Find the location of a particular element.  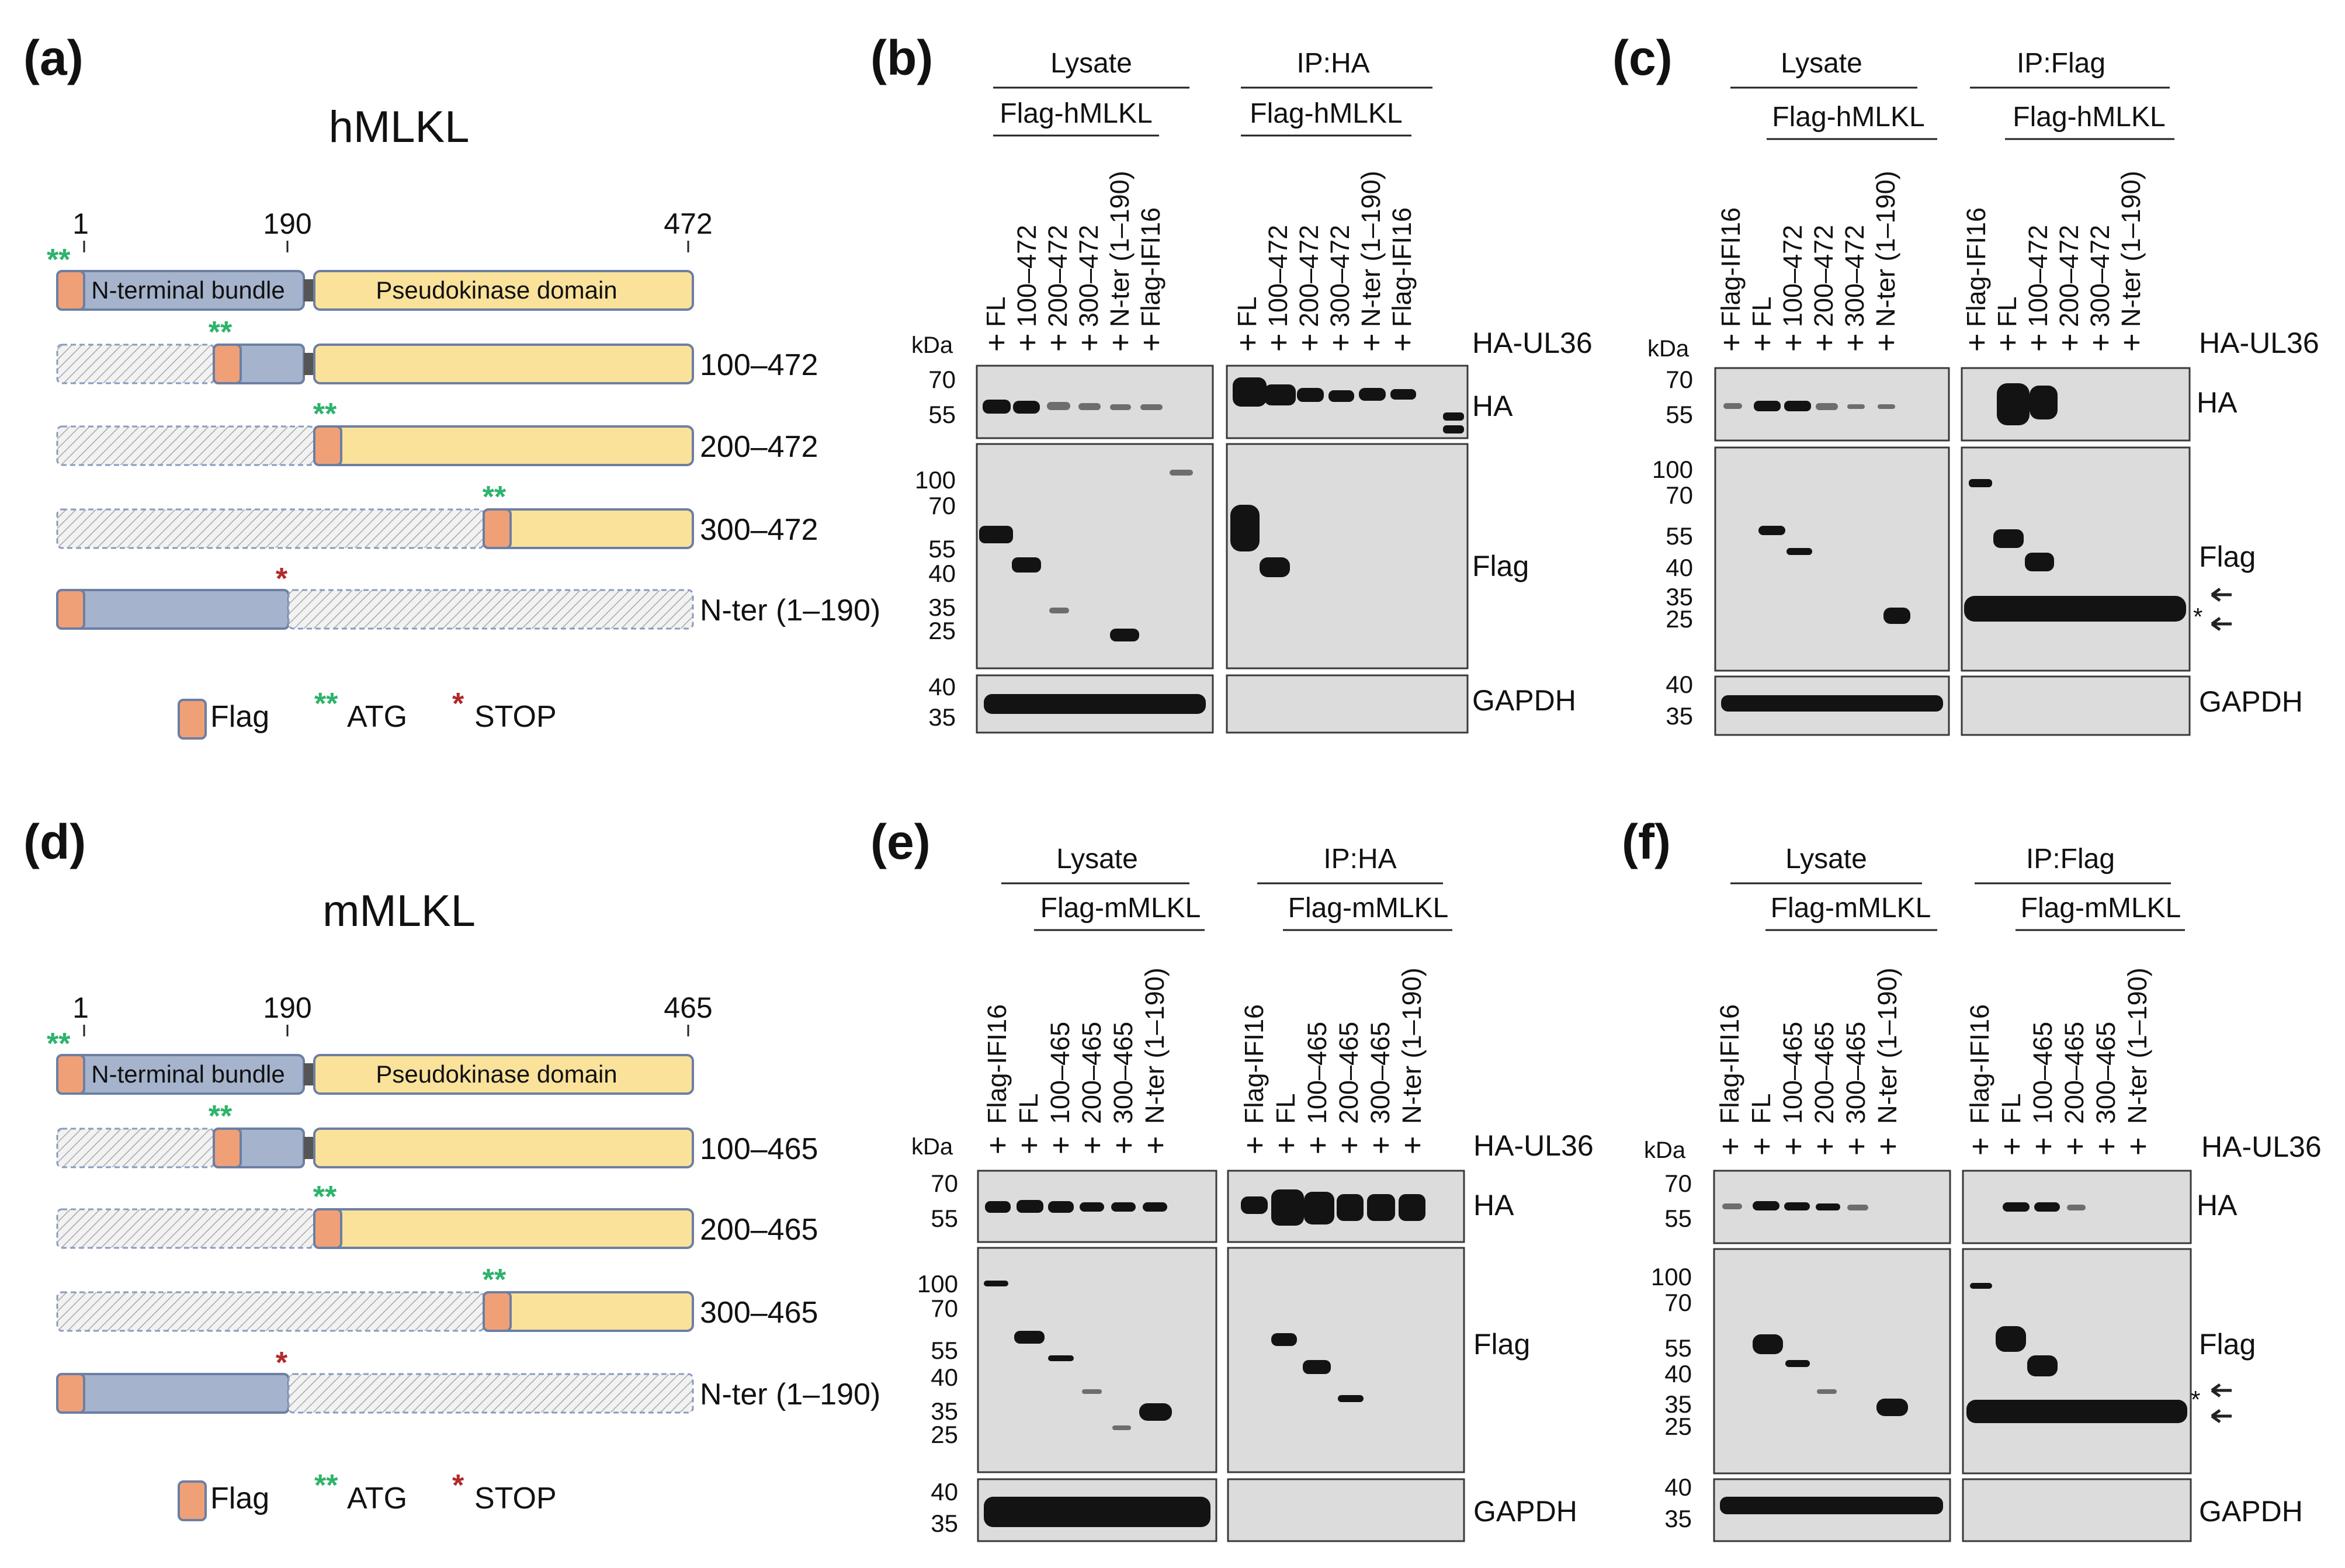

ha-ul36-label: HA-UL36 is located at coordinates (1532, 343).